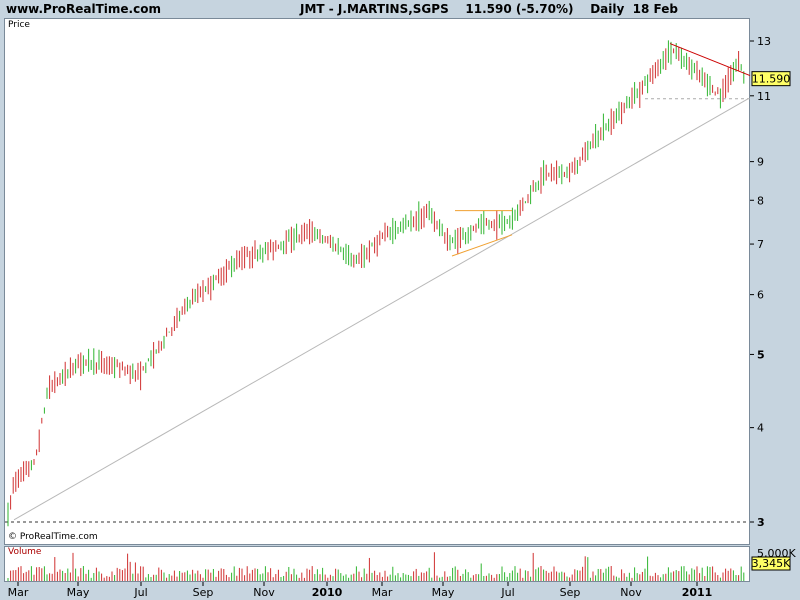 The height and width of the screenshot is (600, 800). What do you see at coordinates (443, 592) in the screenshot?
I see `x-tick-label-7: May` at bounding box center [443, 592].